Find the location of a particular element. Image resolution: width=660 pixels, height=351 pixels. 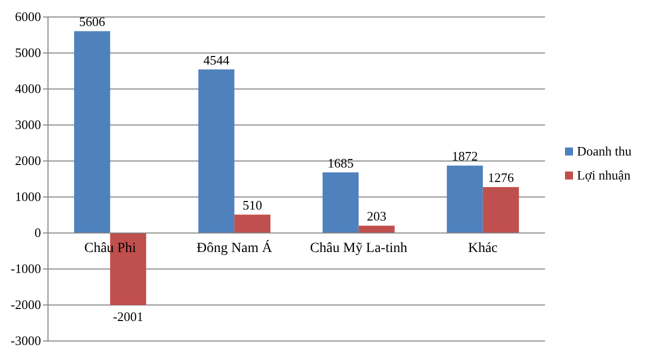

data-label: 1276 is located at coordinates (501, 178).